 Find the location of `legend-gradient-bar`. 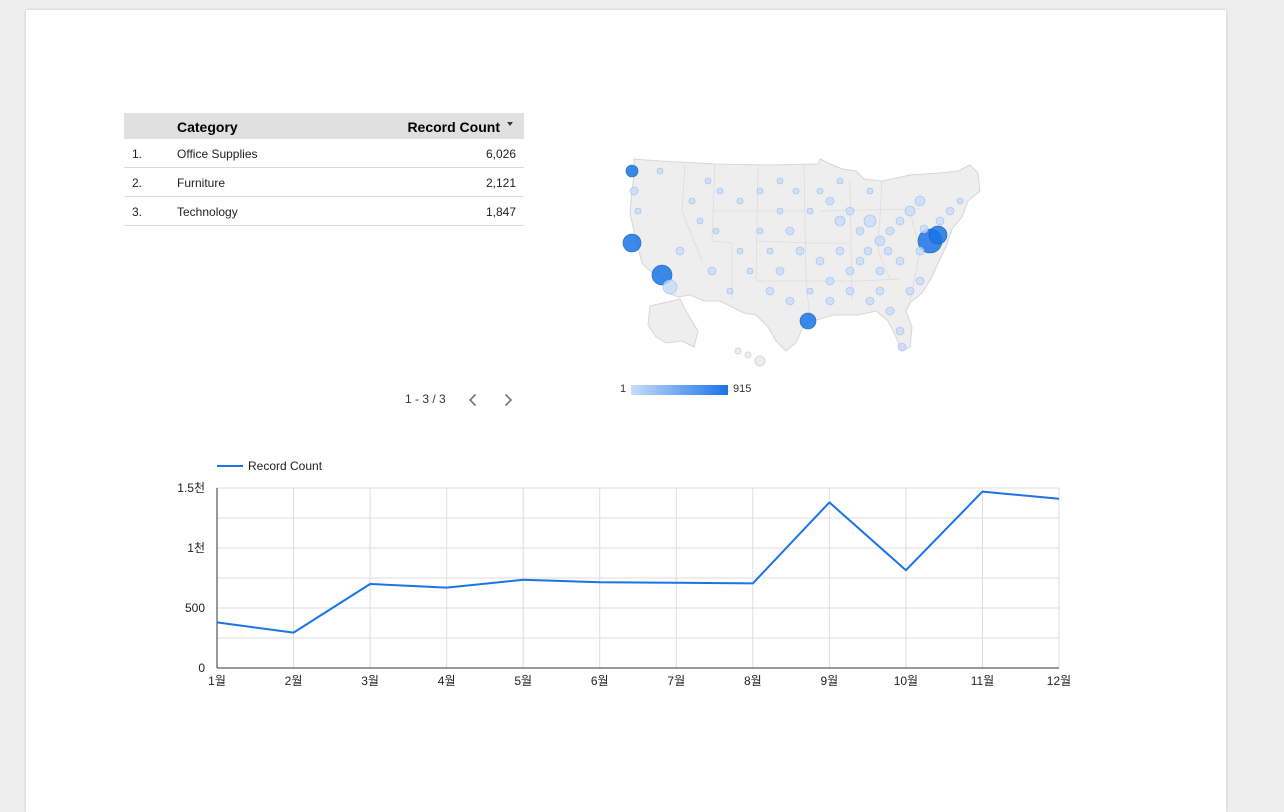

legend-gradient-bar is located at coordinates (679, 390).